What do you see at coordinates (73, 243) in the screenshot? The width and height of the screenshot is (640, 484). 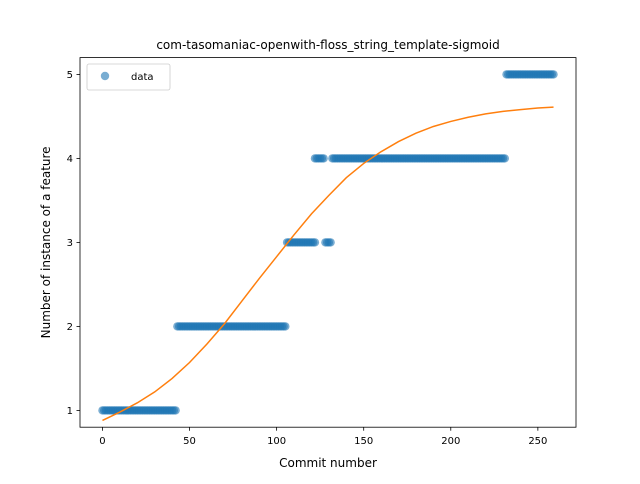 I see `y-axis: 1 2 3 4 5` at bounding box center [73, 243].